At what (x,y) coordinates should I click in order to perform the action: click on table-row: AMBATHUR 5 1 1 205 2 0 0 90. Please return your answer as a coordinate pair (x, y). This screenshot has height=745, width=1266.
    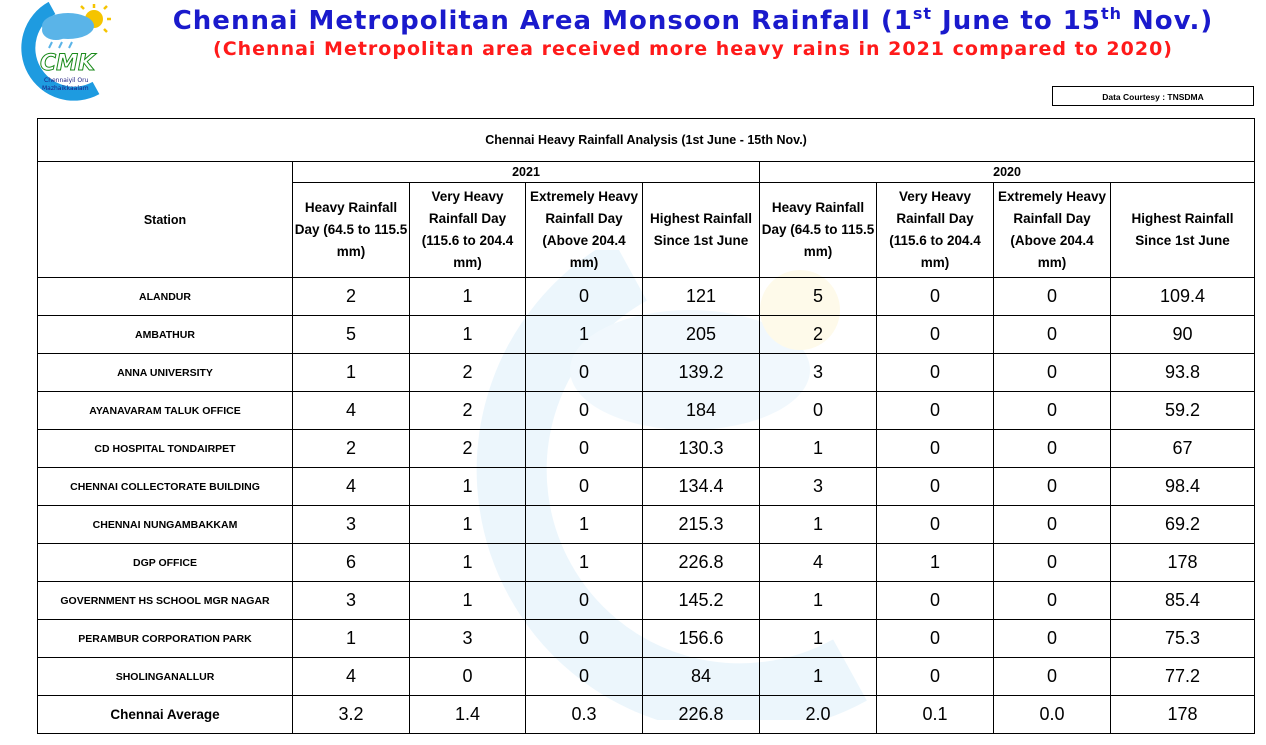
    Looking at the image, I should click on (646, 334).